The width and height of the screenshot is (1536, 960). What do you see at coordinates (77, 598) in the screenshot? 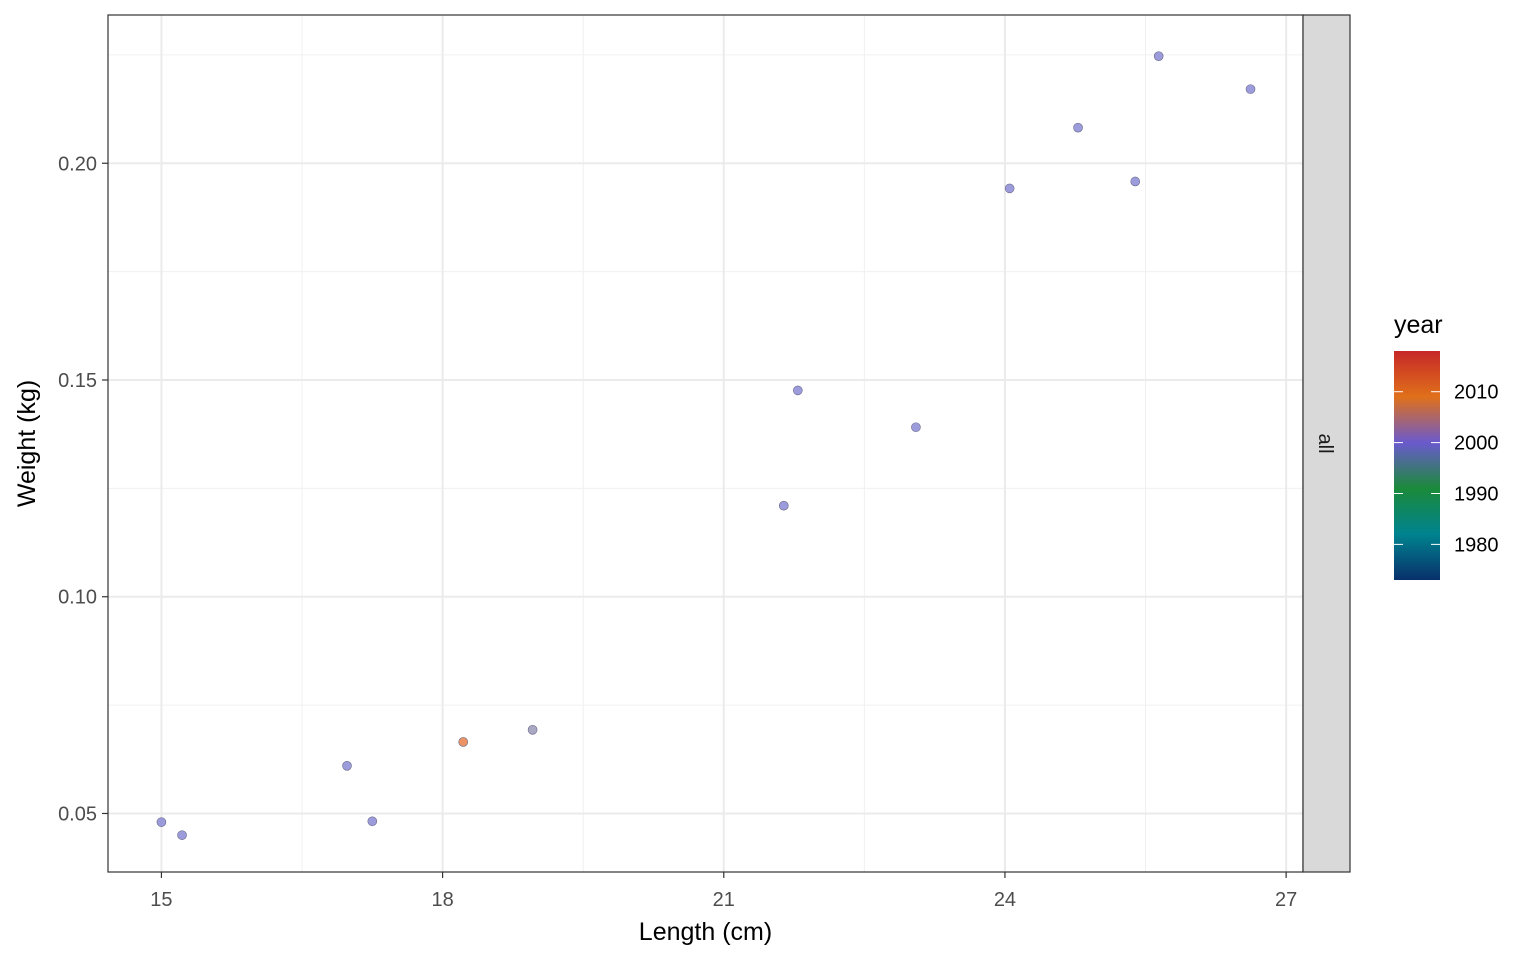
I see `y-tick-label: 0.10` at bounding box center [77, 598].